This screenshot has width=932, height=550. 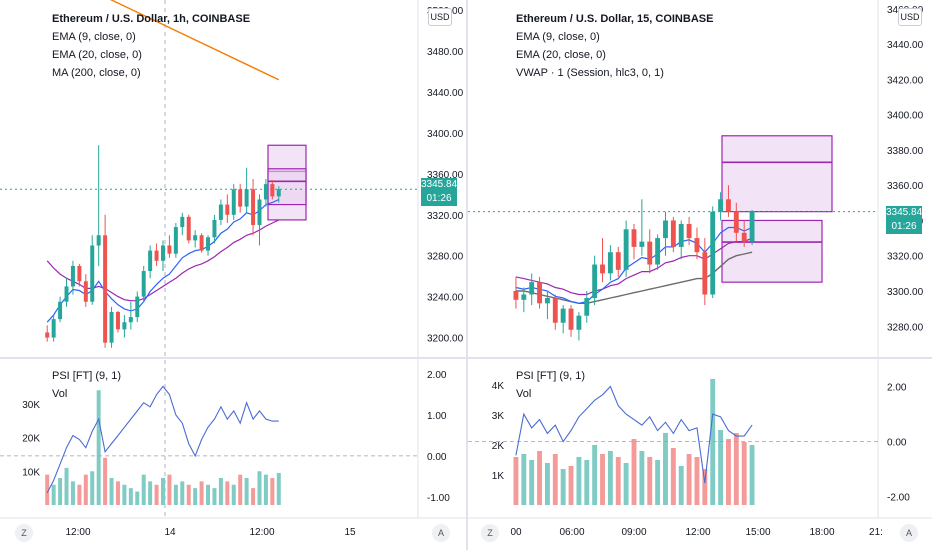 I want to click on time-tick-label: 14, so click(x=170, y=532).